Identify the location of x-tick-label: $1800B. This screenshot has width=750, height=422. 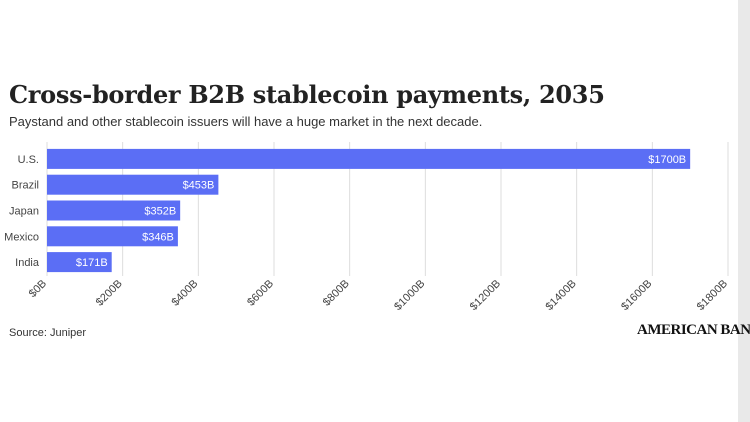
(712, 295).